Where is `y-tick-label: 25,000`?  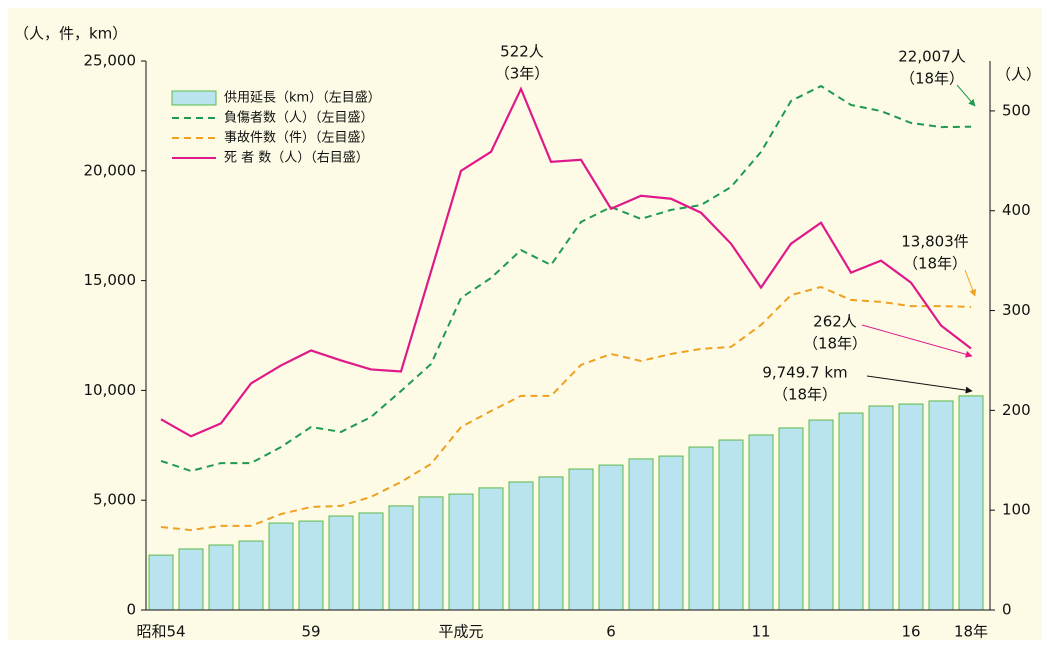
y-tick-label: 25,000 is located at coordinates (110, 61).